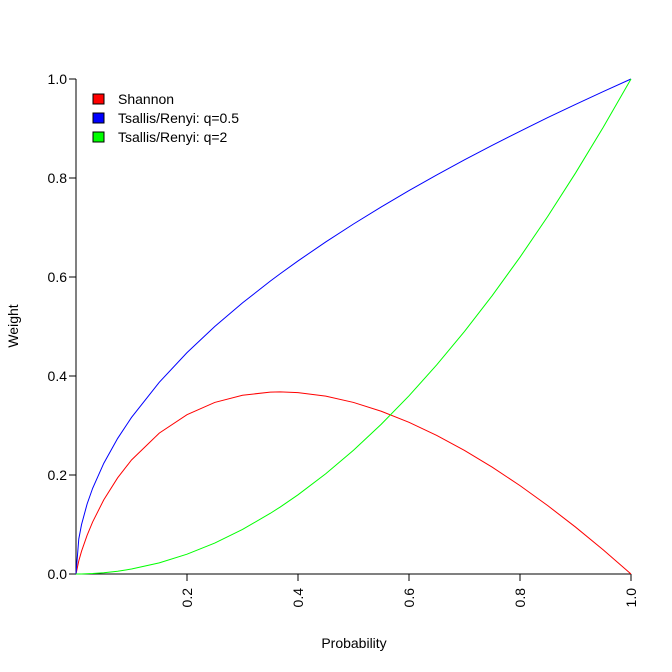  What do you see at coordinates (409, 598) in the screenshot?
I see `x-tick-label: 0.6` at bounding box center [409, 598].